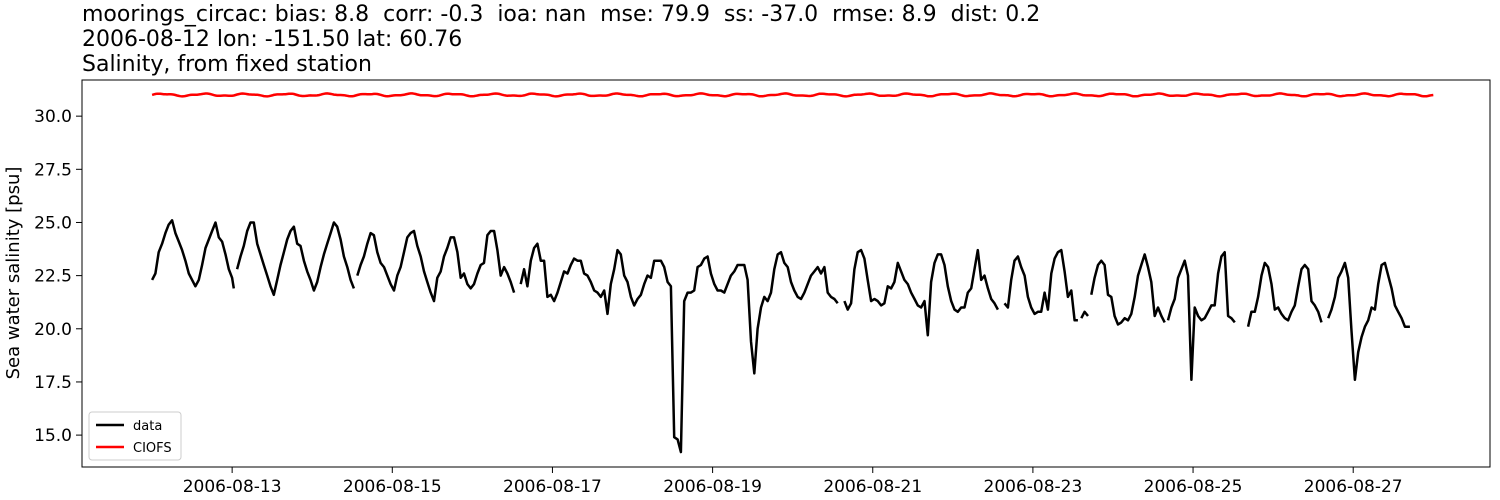 The height and width of the screenshot is (500, 1500). I want to click on y-axis: 15.0 17.5 20.0 22.5 25.0 27.5 30.0, so click(58, 276).